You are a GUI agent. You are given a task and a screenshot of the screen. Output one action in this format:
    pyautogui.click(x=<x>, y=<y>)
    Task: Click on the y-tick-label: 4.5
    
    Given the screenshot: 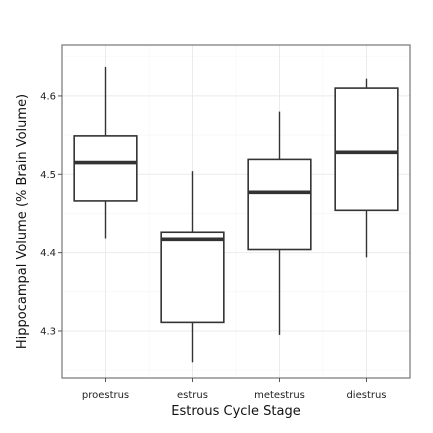 What is the action you would take?
    pyautogui.click(x=48, y=175)
    